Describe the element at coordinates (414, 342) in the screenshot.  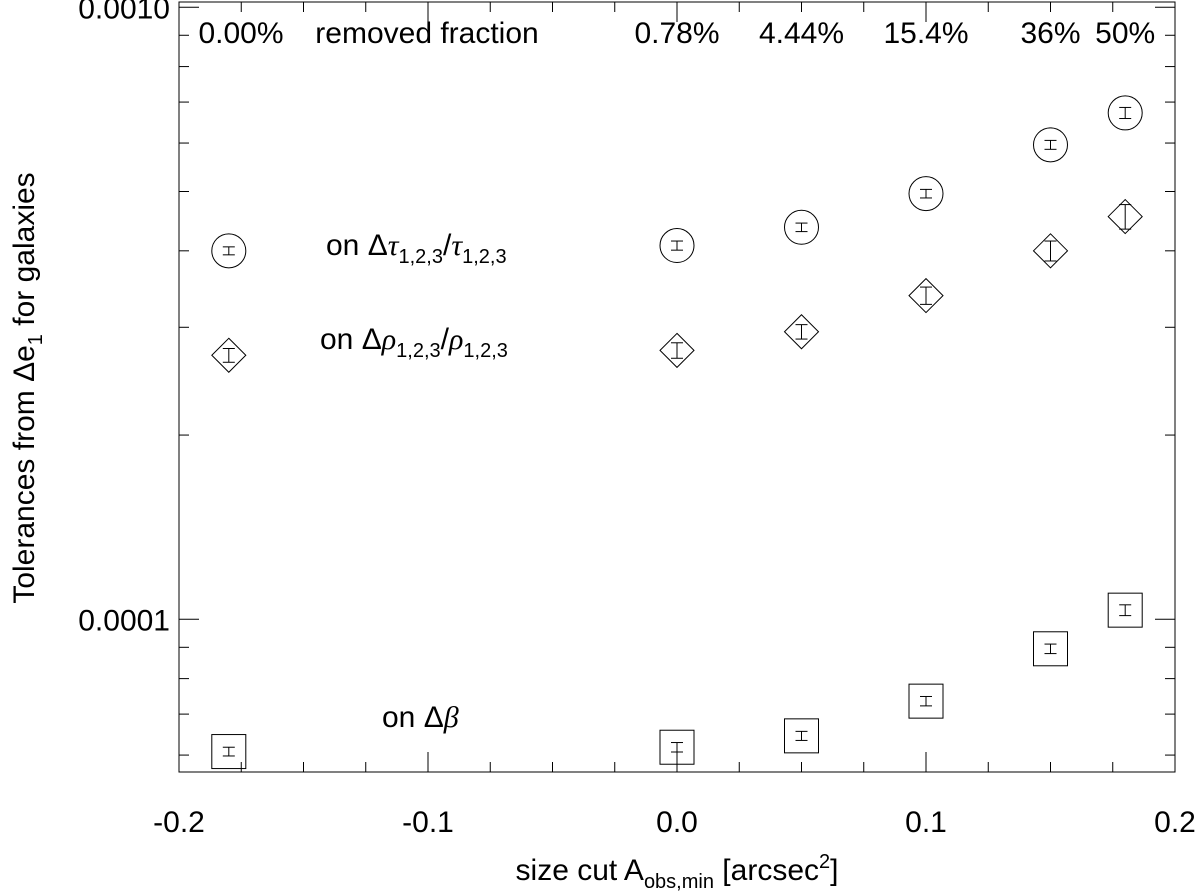
I see `series-label: on Δρ1,2,3/ρ1,2,3` at that location.